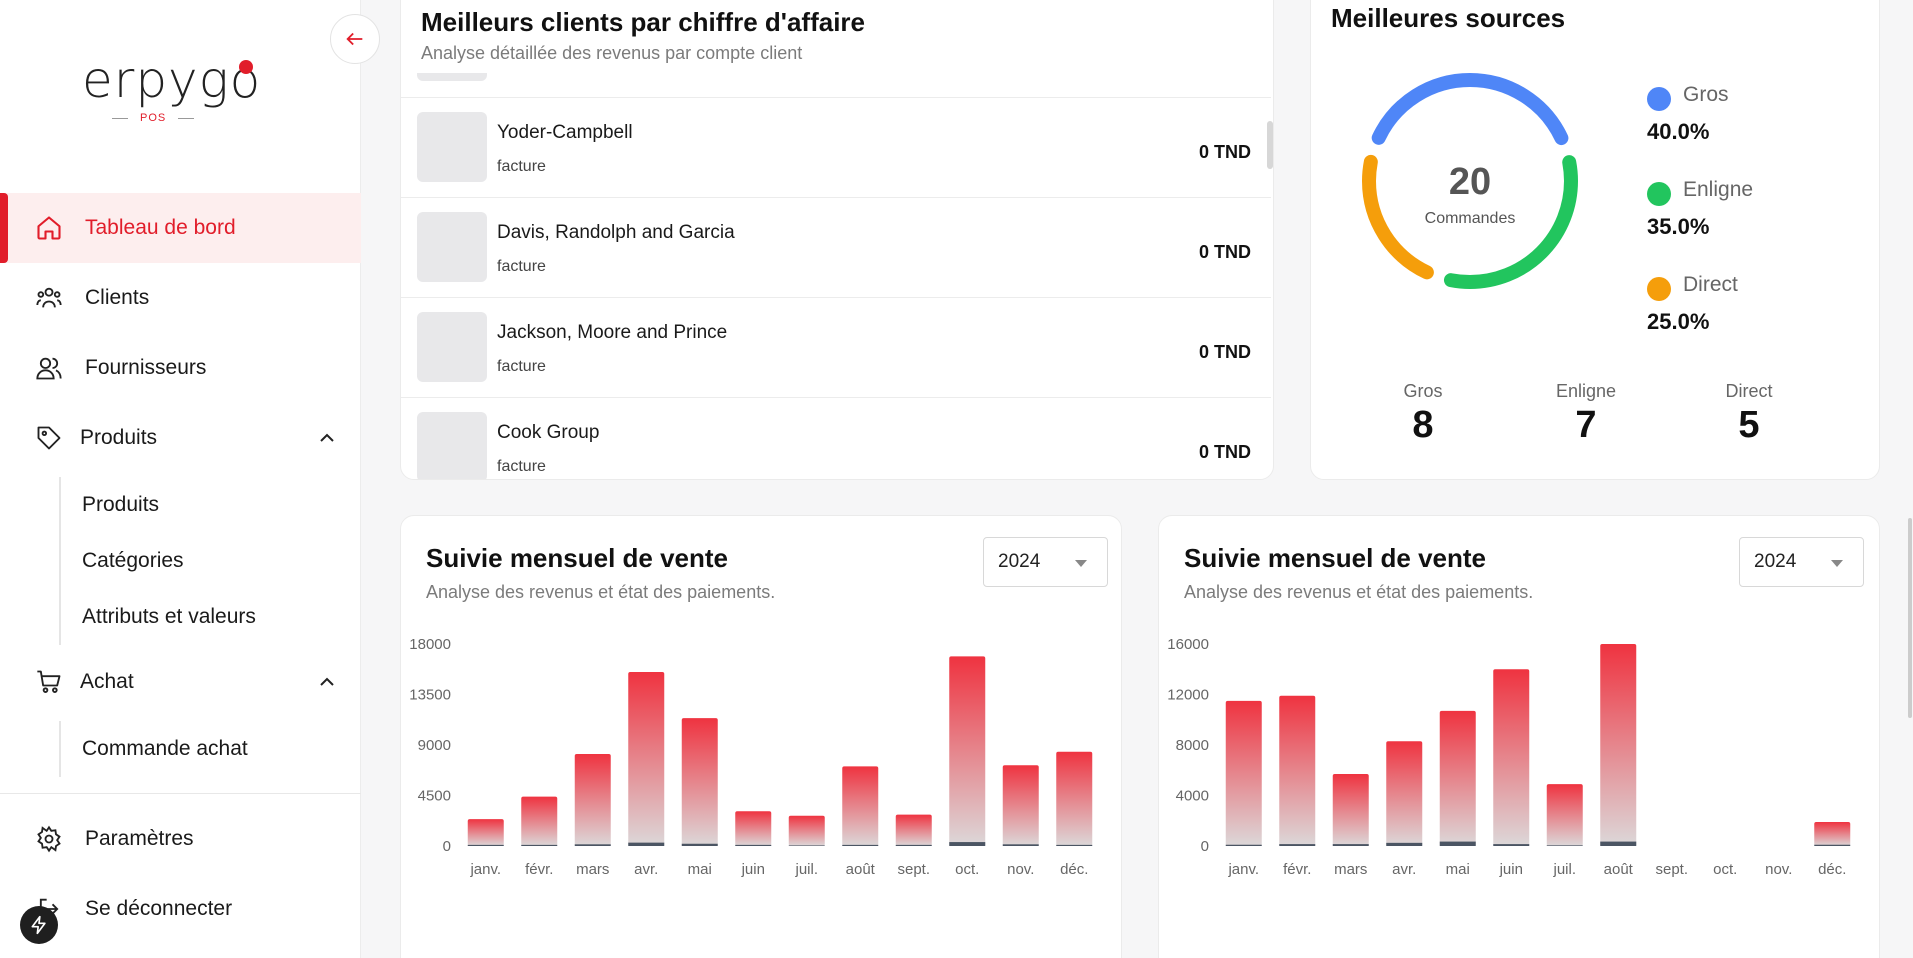 The width and height of the screenshot is (1913, 958). Describe the element at coordinates (165, 748) in the screenshot. I see `submenu-item-commande-achat: Commande achat` at that location.